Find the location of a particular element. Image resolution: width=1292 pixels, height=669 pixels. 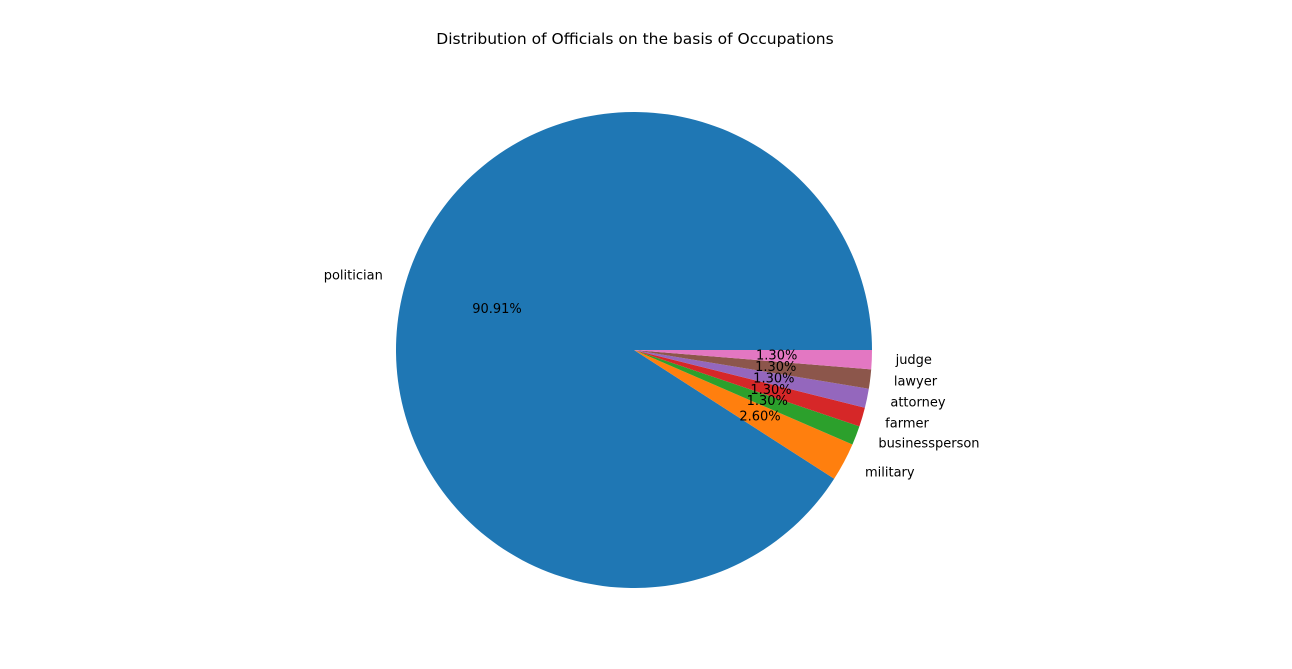

slice-label-lawyer: lawyer is located at coordinates (916, 381).